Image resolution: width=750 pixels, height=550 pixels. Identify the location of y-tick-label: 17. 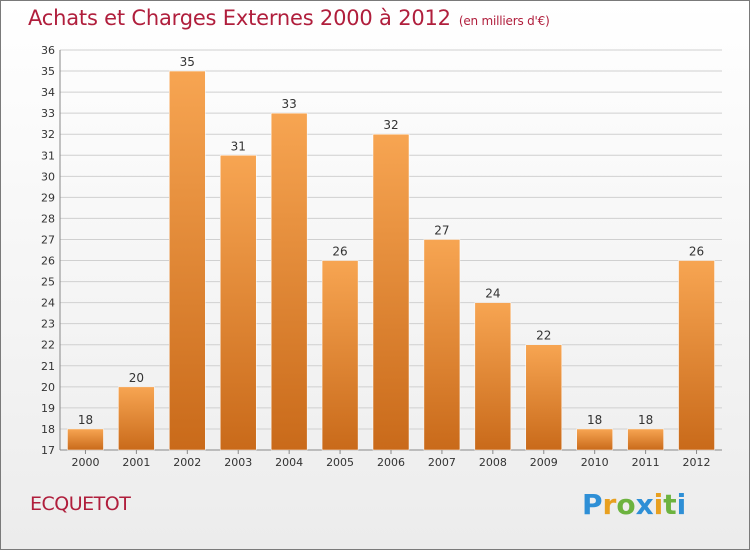
(48, 450).